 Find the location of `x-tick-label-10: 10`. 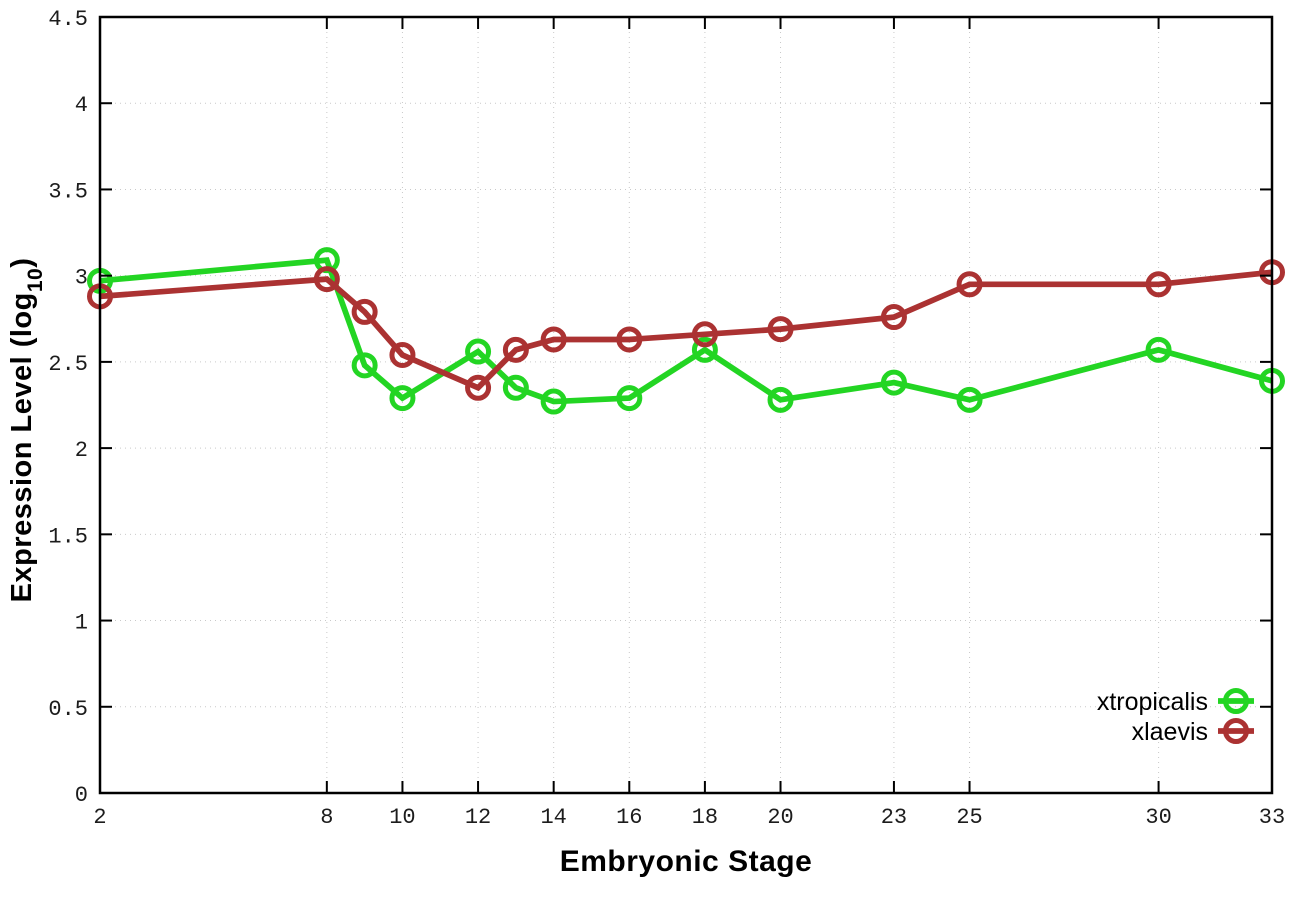

x-tick-label-10: 10 is located at coordinates (402, 817).